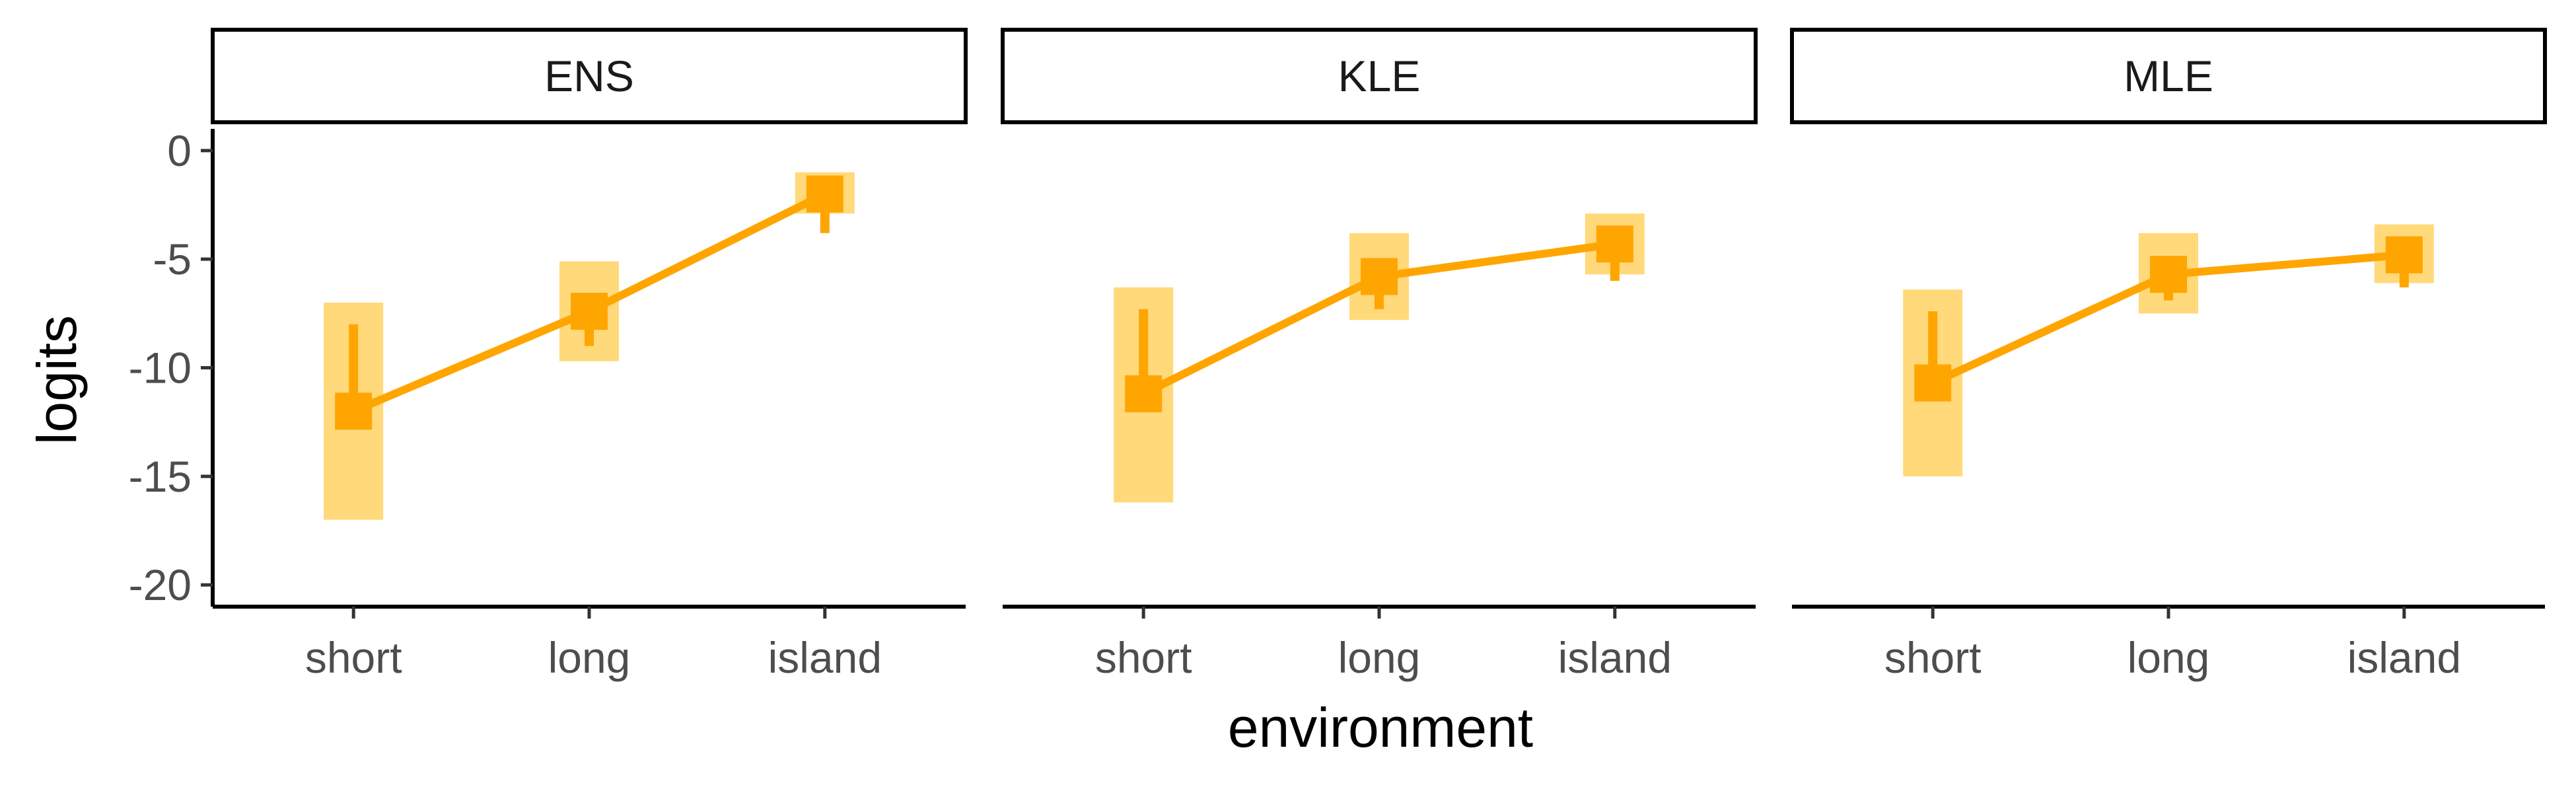 The image size is (2576, 793). What do you see at coordinates (1381, 728) in the screenshot?
I see `x-axis-title: environment` at bounding box center [1381, 728].